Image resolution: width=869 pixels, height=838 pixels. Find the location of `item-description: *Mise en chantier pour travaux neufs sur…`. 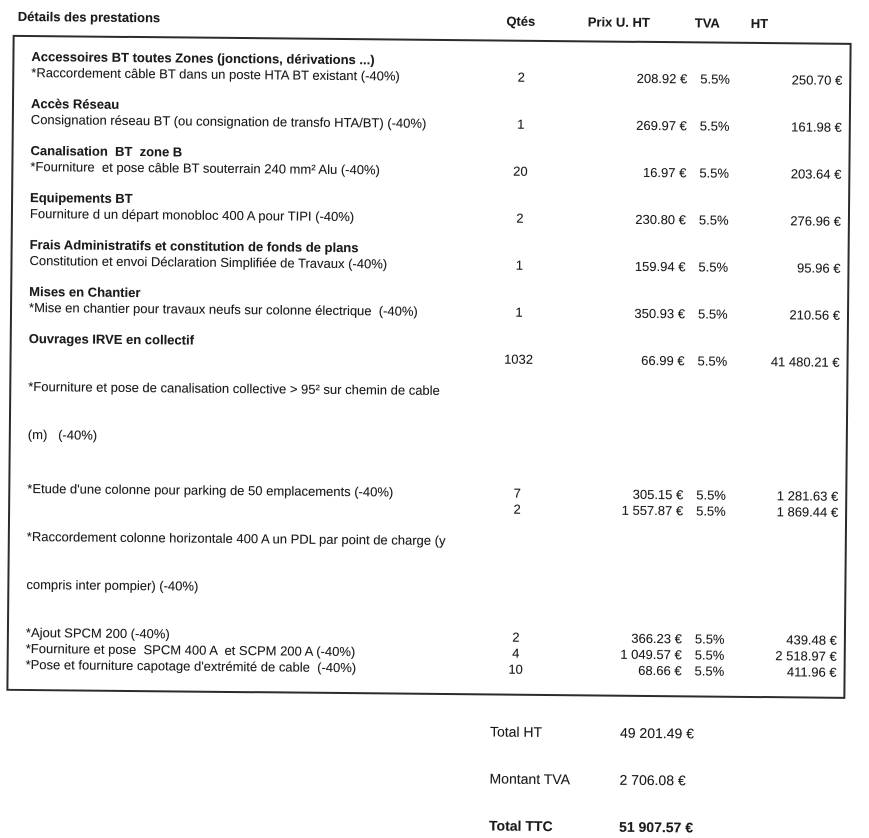

item-description: *Mise en chantier pour travaux neufs sur… is located at coordinates (223, 309).